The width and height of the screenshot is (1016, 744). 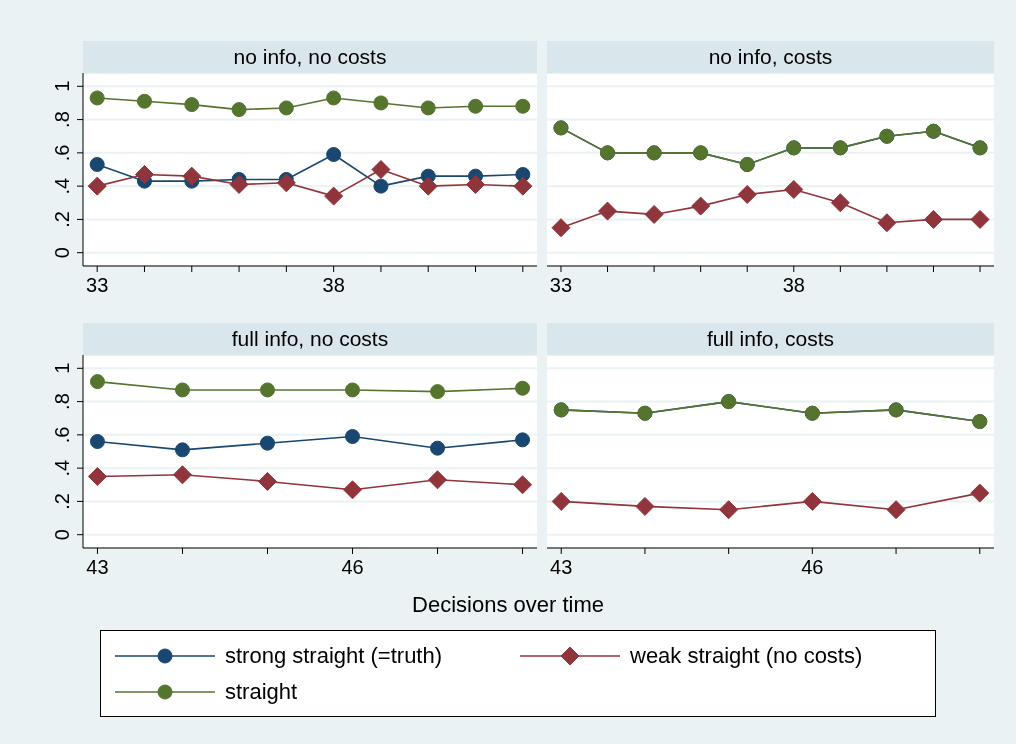 What do you see at coordinates (770, 339) in the screenshot?
I see `chart-title: full info, costs` at bounding box center [770, 339].